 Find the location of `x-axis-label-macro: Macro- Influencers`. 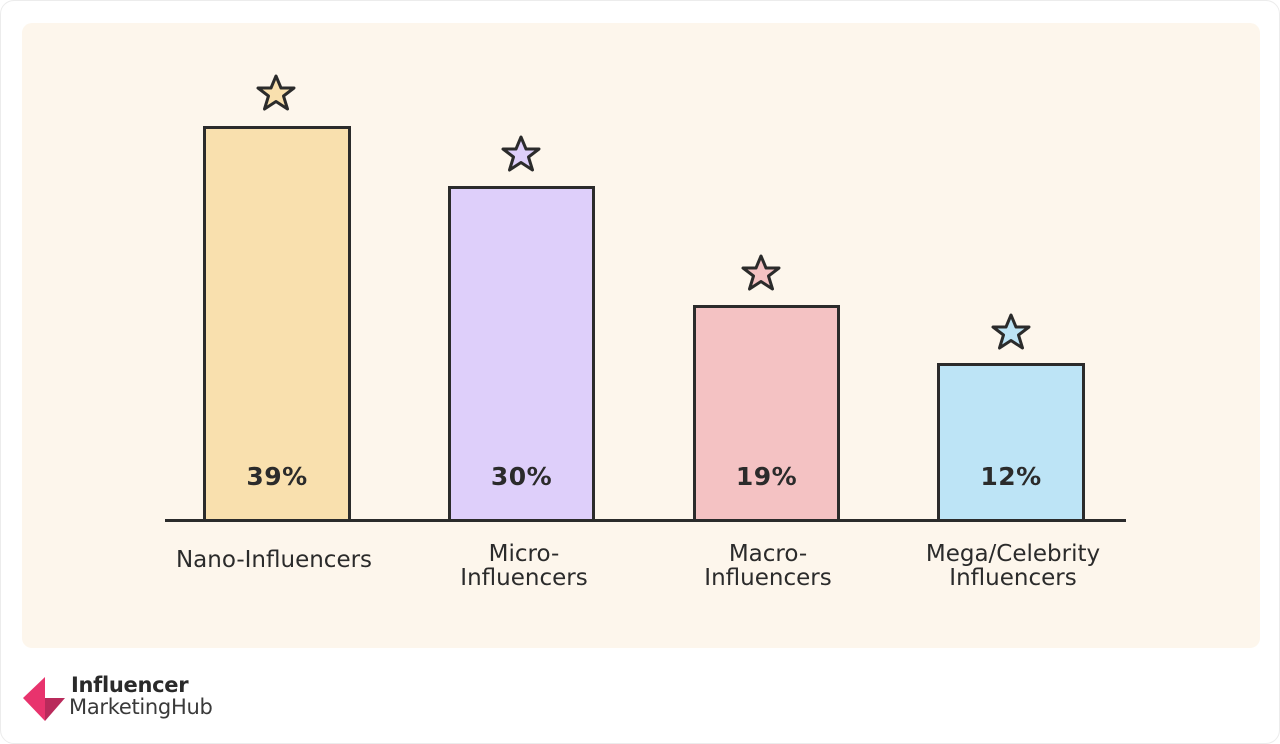

x-axis-label-macro: Macro- Influencers is located at coordinates (768, 566).